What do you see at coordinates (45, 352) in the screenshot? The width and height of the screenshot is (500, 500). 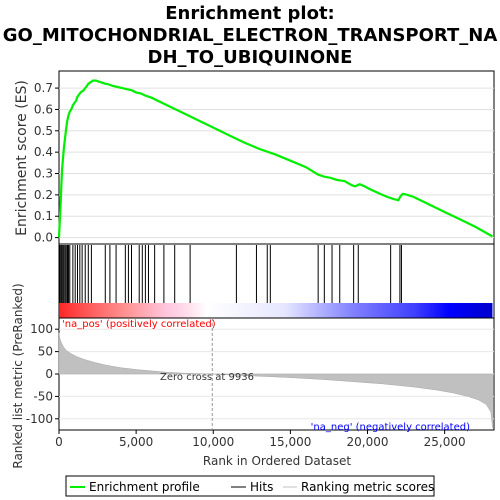 I see `metric-tick-label: 50` at bounding box center [45, 352].